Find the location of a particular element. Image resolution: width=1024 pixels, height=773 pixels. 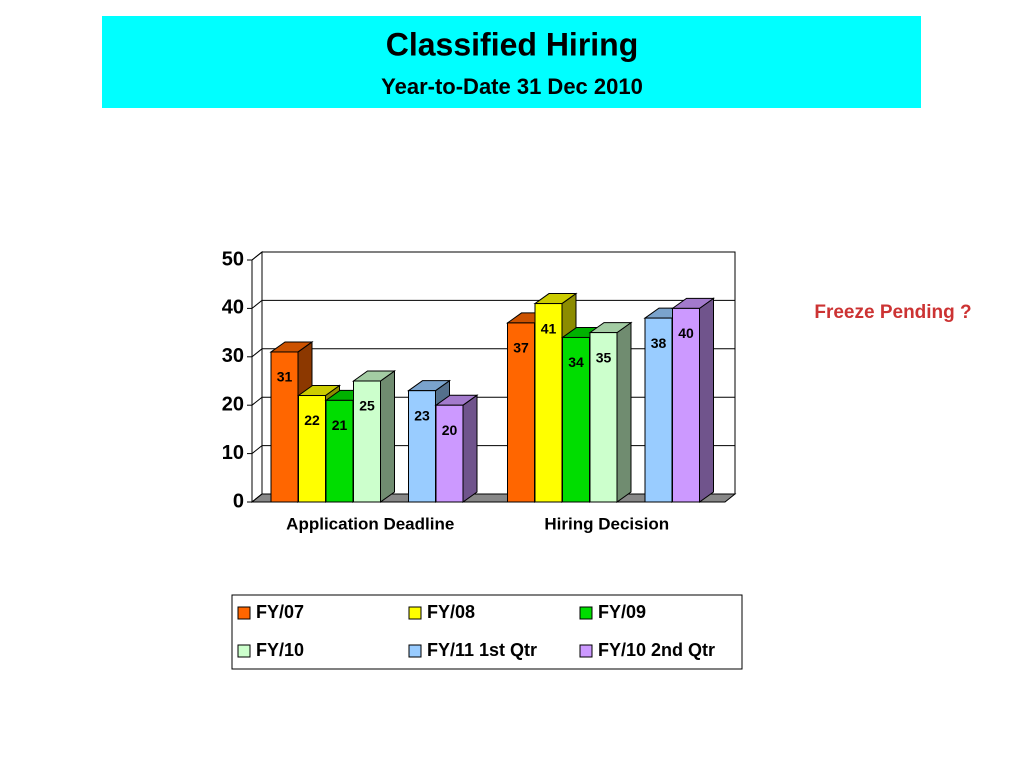

data-label: 31 is located at coordinates (285, 377).